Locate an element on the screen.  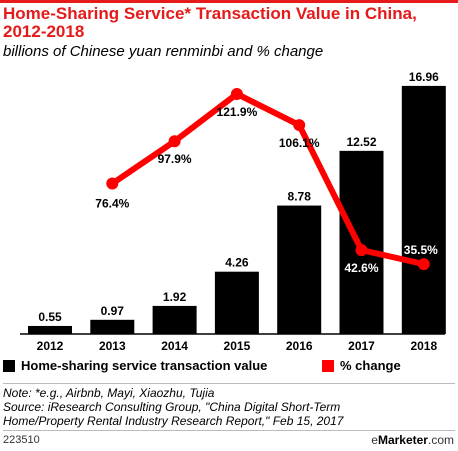
bar-2013 is located at coordinates (112, 326).